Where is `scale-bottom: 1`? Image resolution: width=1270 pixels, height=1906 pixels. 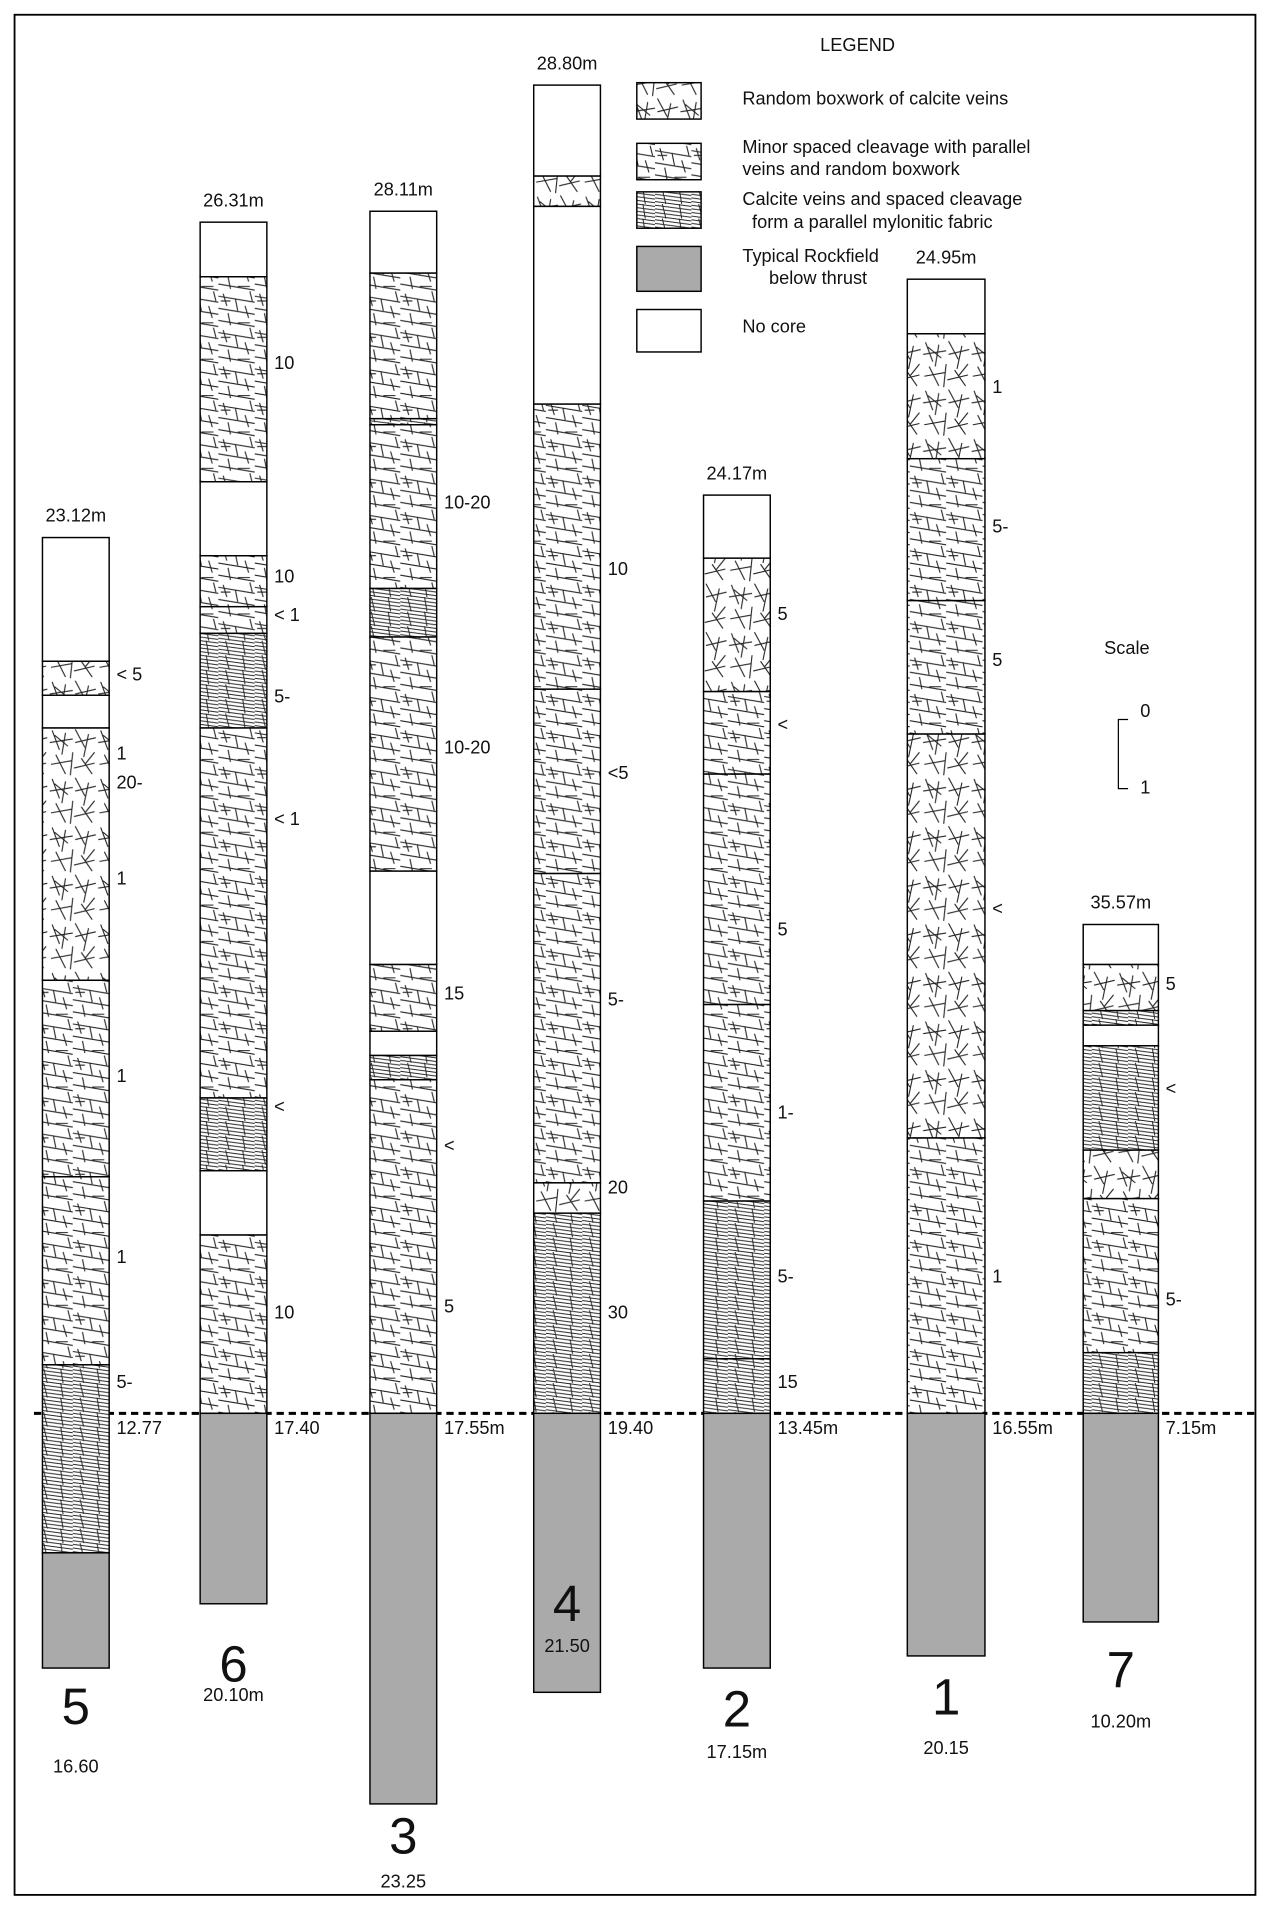 scale-bottom: 1 is located at coordinates (1145, 787).